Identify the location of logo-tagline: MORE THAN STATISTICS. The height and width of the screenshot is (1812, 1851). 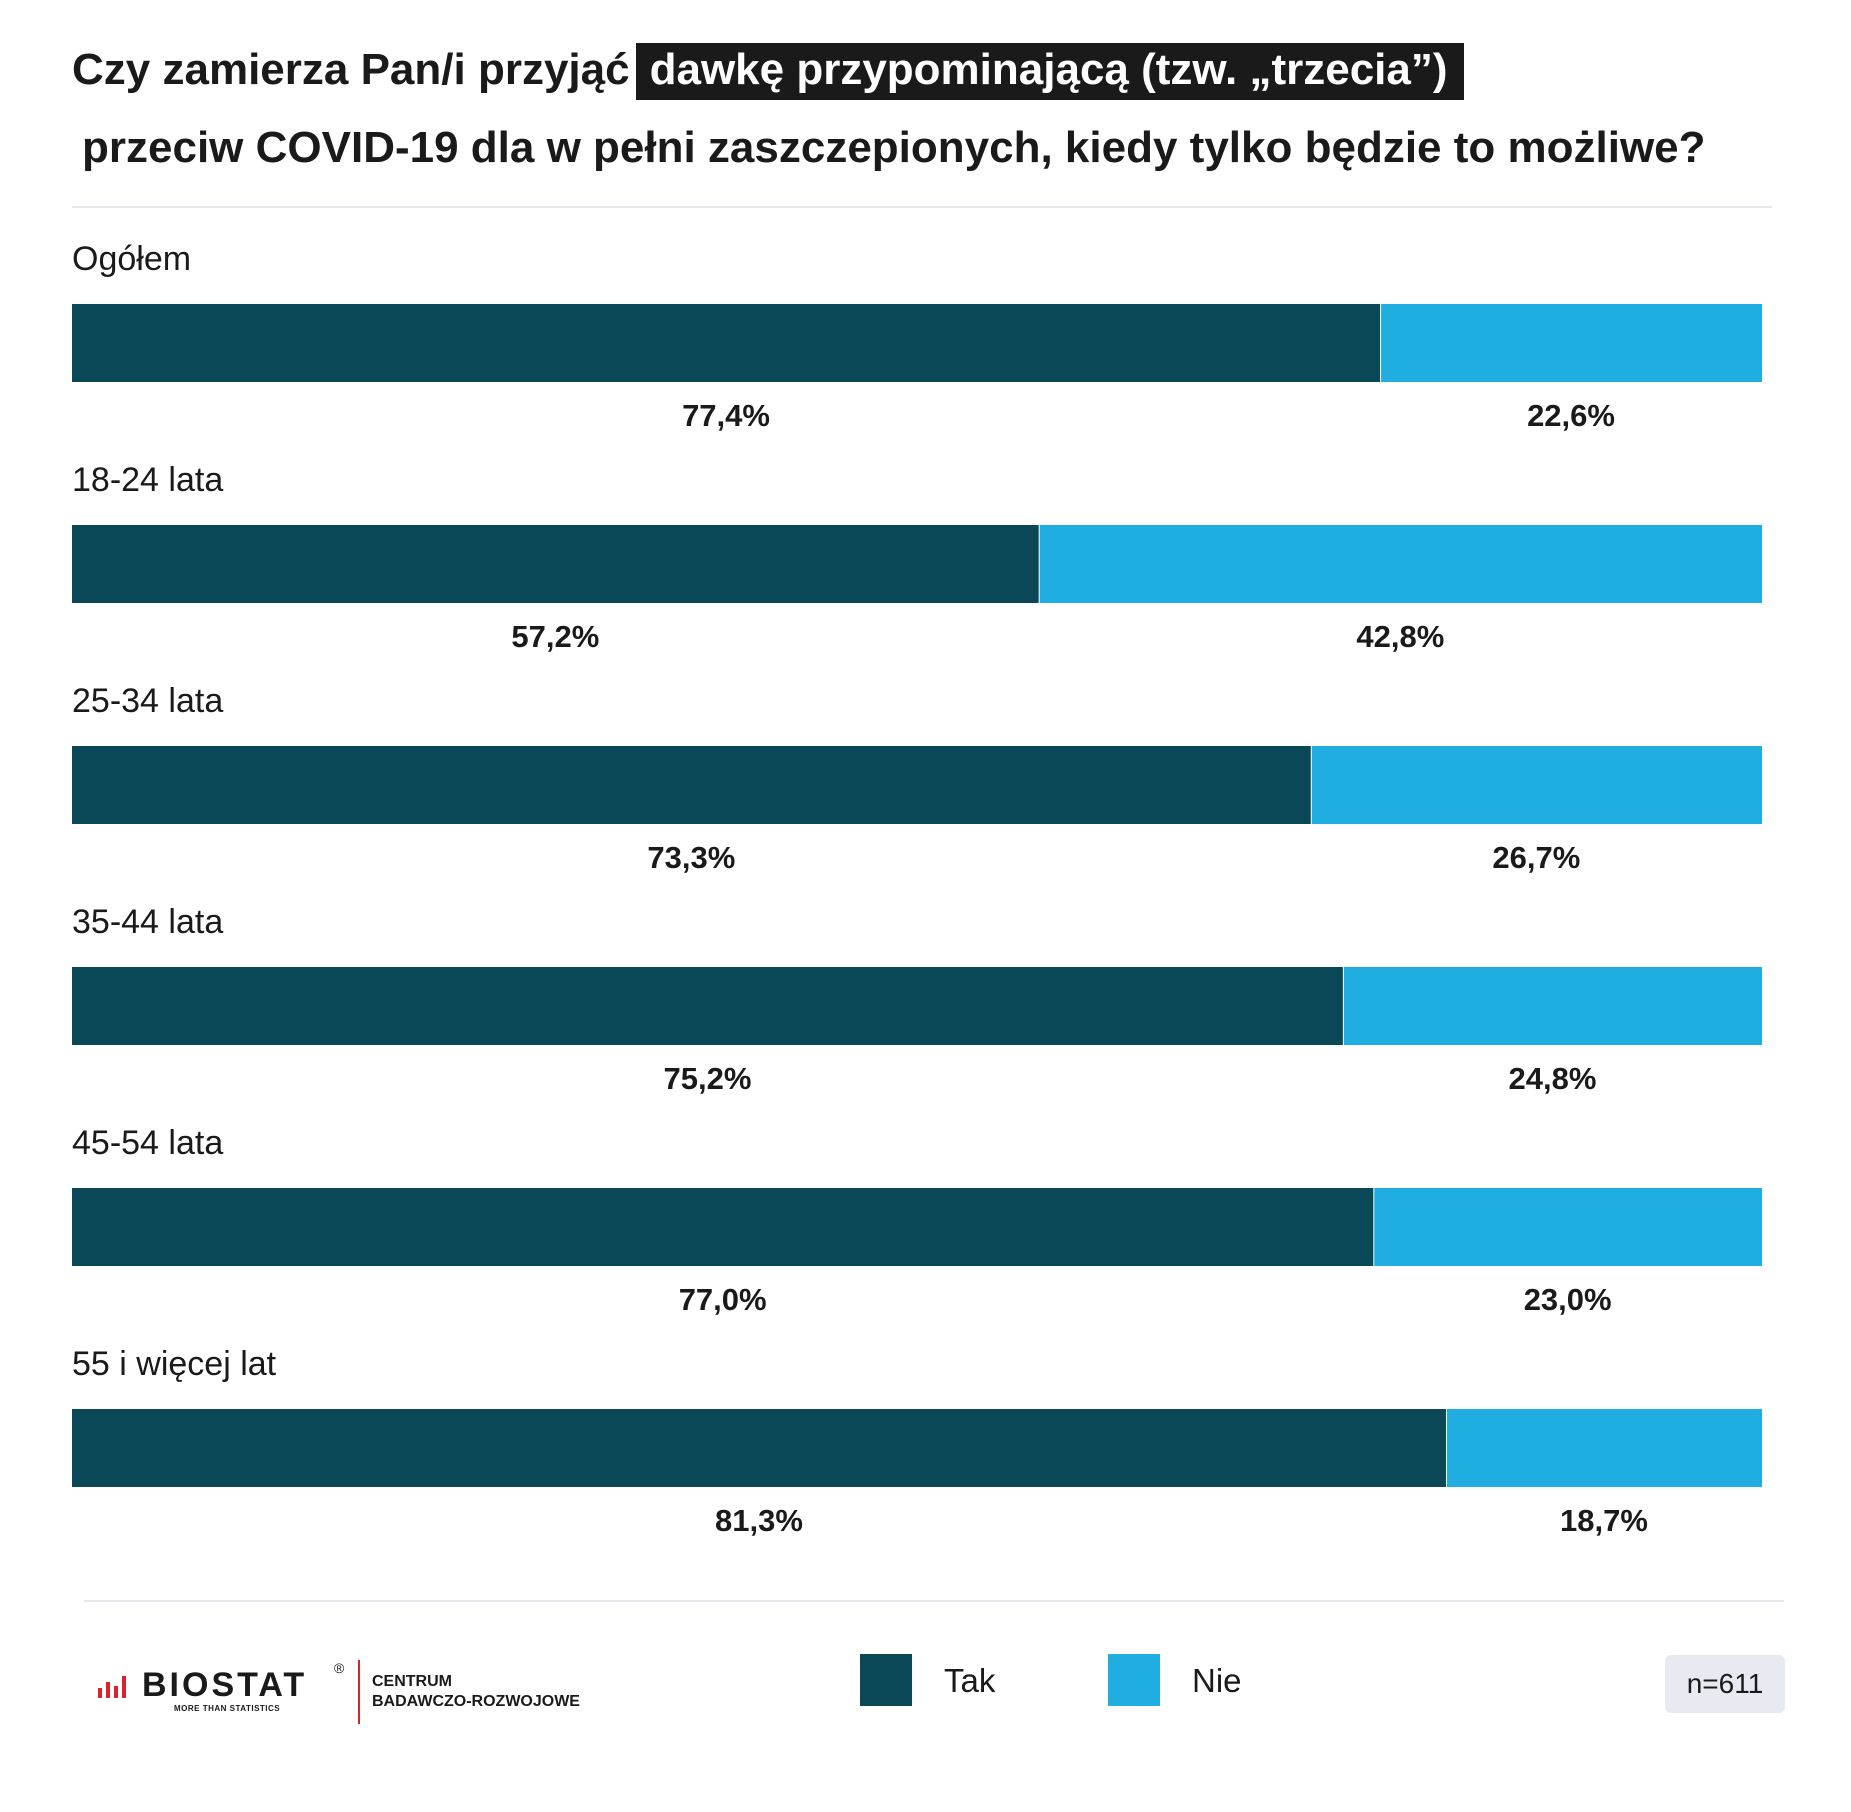
(227, 1708).